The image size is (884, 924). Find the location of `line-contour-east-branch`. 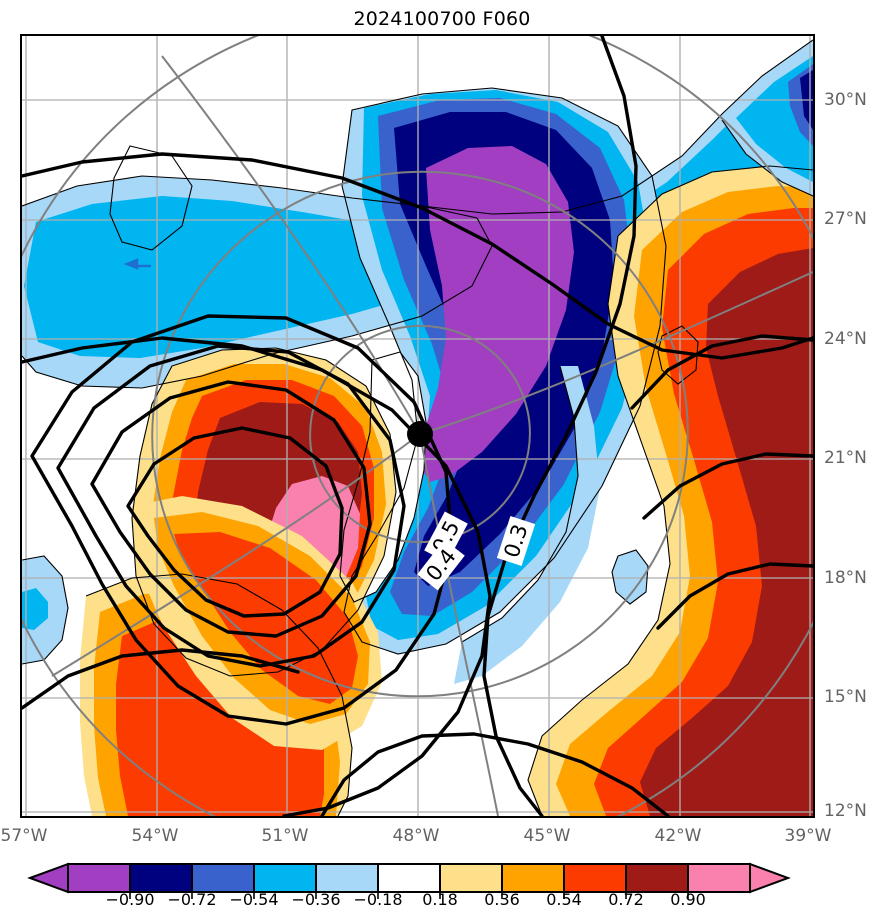

line-contour-east-branch is located at coordinates (560, 426).